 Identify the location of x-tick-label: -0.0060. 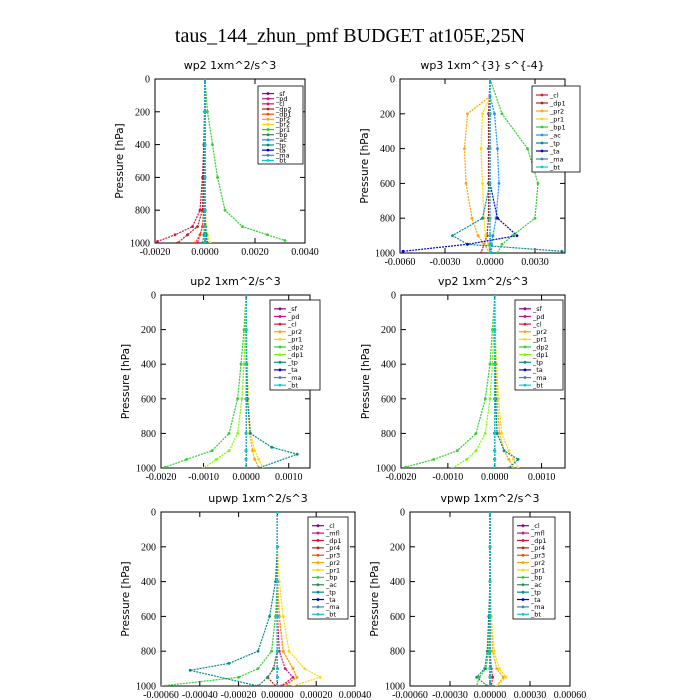
(400, 262).